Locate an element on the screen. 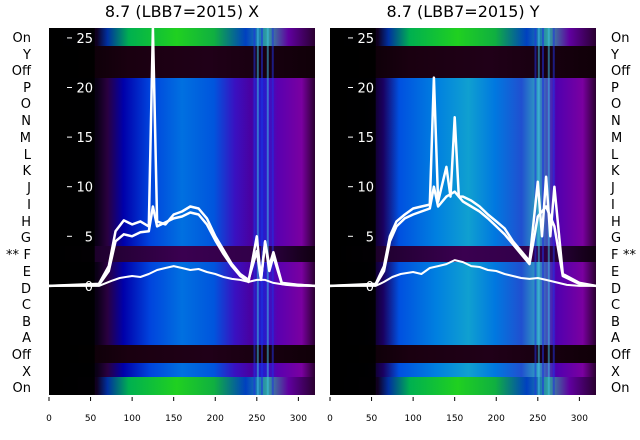 The image size is (640, 440). row-label-right: J is located at coordinates (612, 188).